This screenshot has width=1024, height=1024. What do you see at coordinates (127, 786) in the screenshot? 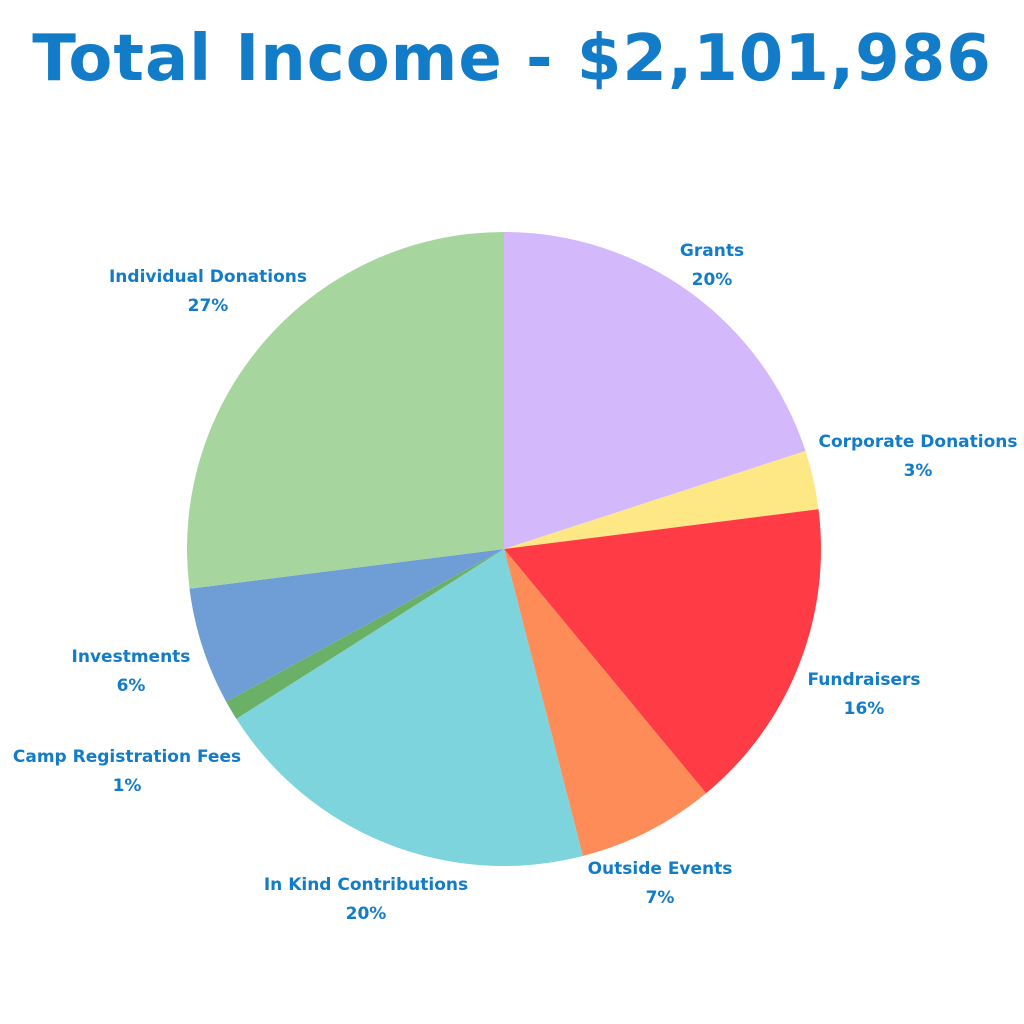
I see `slice-label-percent: 1%` at bounding box center [127, 786].